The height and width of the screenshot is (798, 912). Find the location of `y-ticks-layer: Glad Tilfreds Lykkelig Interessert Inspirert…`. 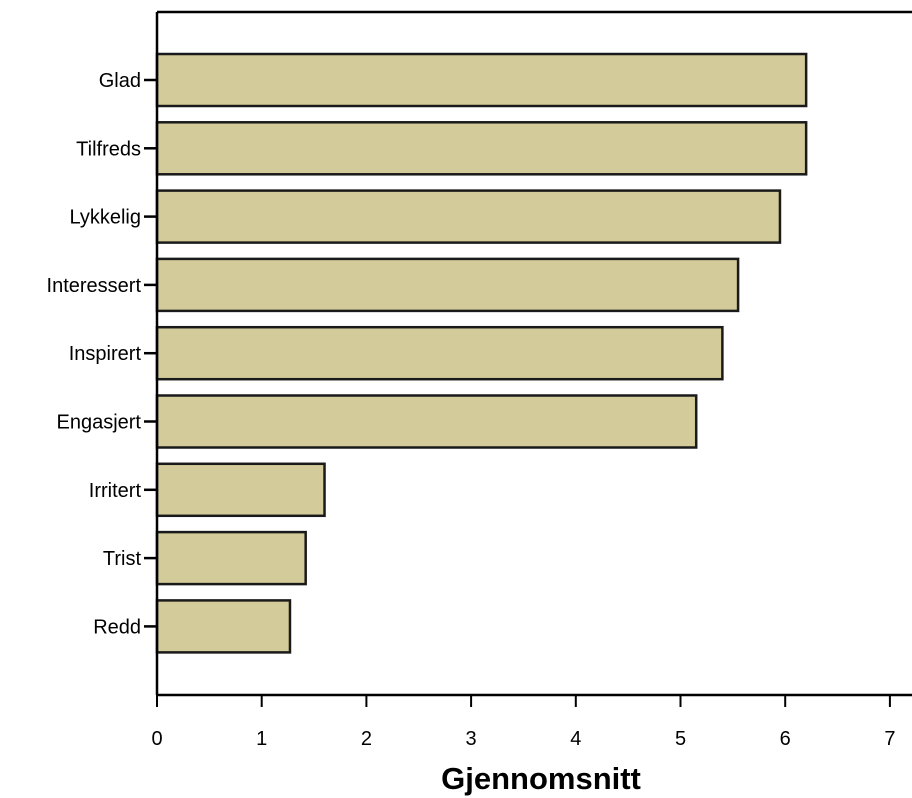

y-ticks-layer: Glad Tilfreds Lykkelig Interessert Inspirert… is located at coordinates (102, 354).